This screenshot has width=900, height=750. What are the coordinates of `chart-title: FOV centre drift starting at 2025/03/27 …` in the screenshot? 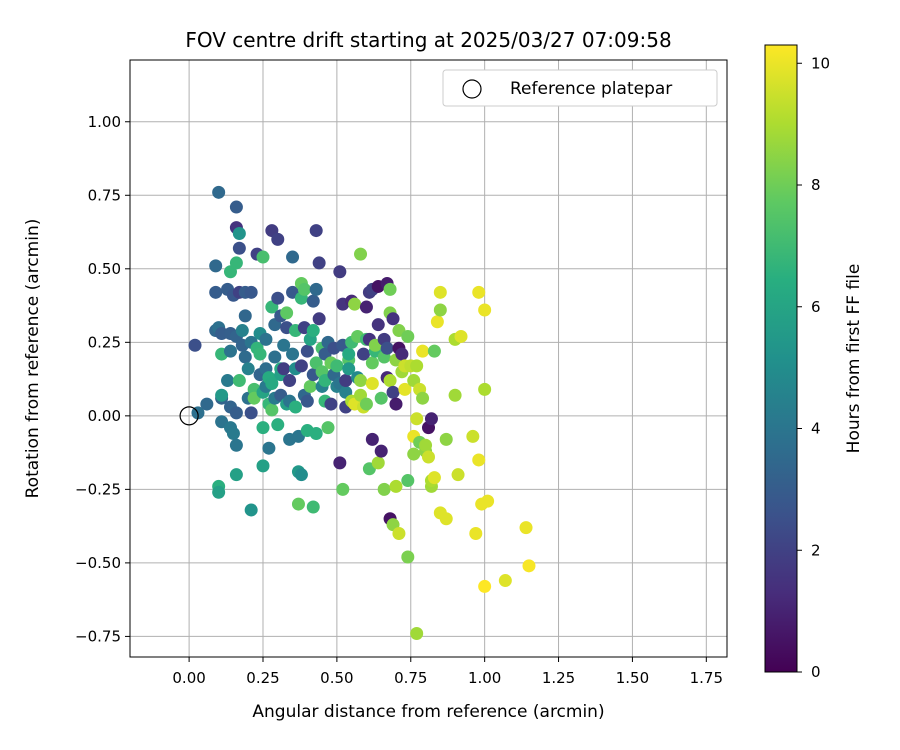 It's located at (428, 40).